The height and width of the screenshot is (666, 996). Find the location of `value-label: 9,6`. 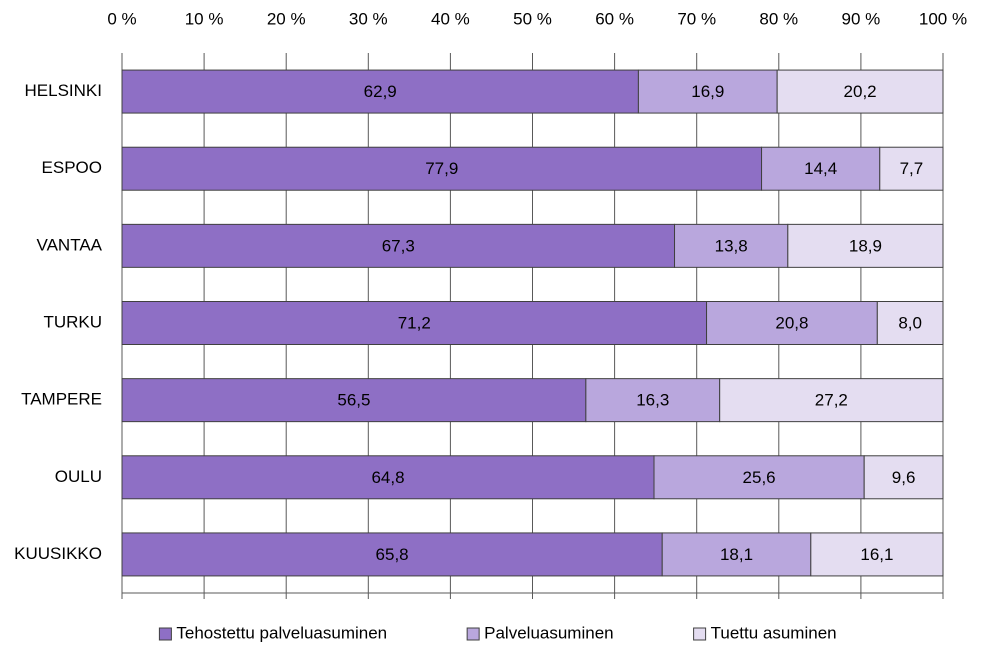

value-label: 9,6 is located at coordinates (904, 477).